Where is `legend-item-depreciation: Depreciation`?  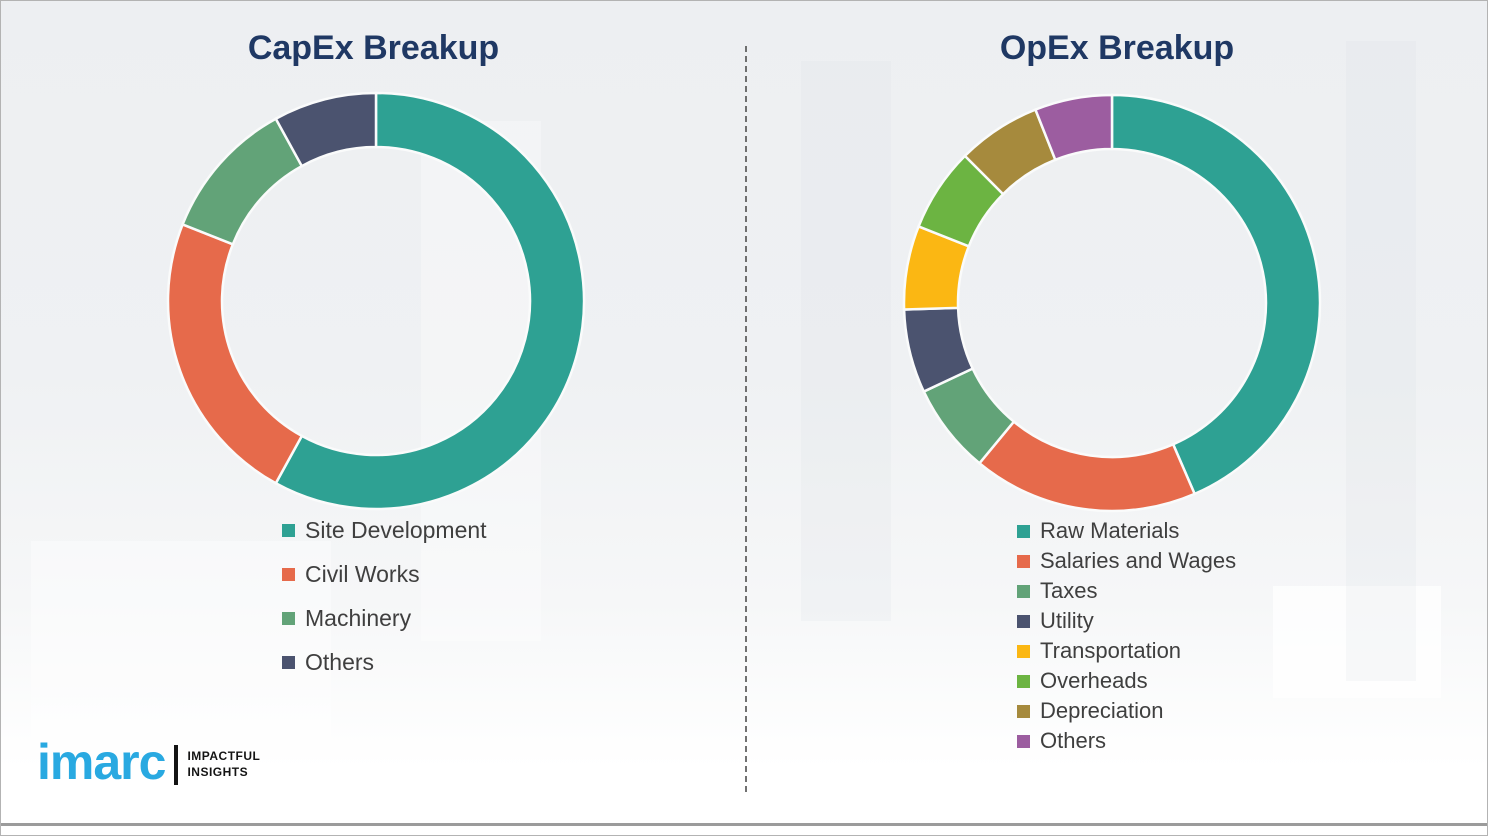
legend-item-depreciation: Depreciation is located at coordinates (1126, 711).